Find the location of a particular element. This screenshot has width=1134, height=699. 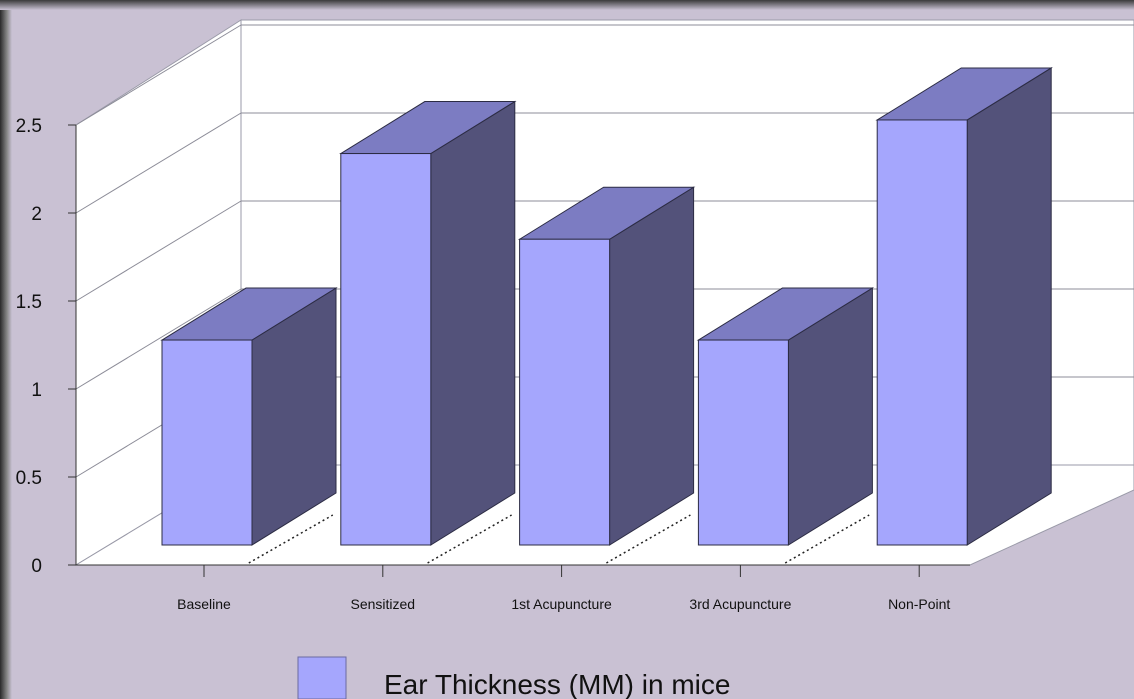

x-tick-label: Baseline is located at coordinates (204, 604).